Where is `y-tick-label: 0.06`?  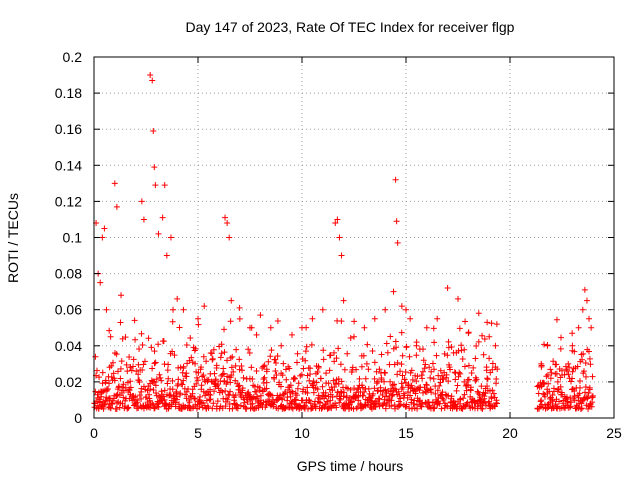
y-tick-label: 0.06 is located at coordinates (68, 310).